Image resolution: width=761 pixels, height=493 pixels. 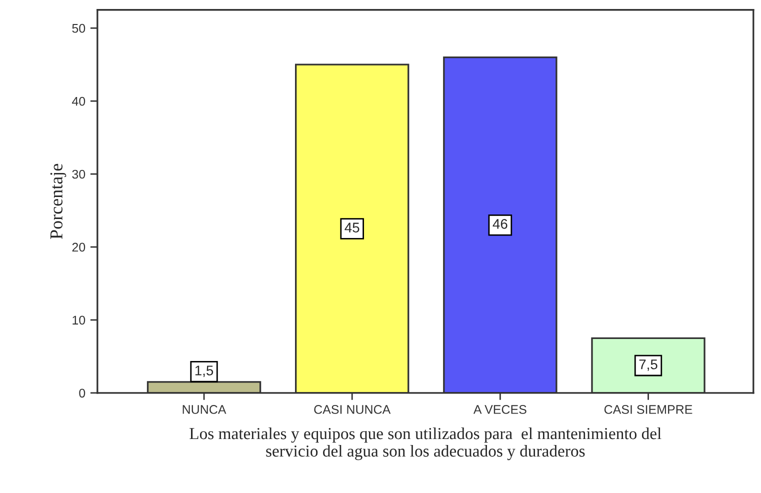 I want to click on y-axis-title: Porcentaje, so click(x=58, y=201).